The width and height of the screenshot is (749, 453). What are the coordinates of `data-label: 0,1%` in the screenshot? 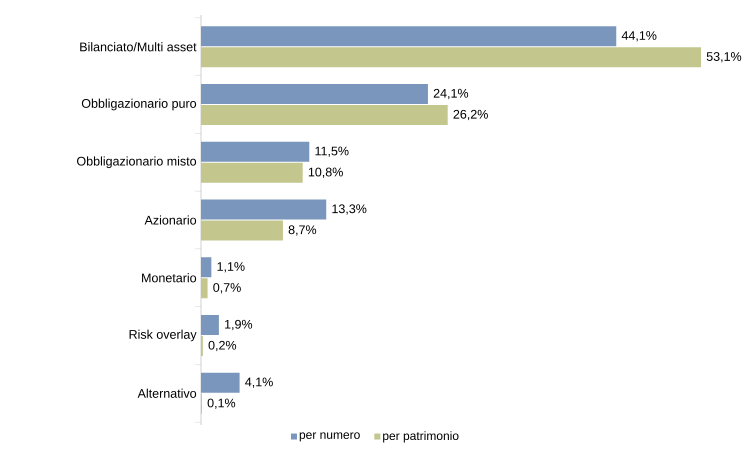 It's located at (222, 403).